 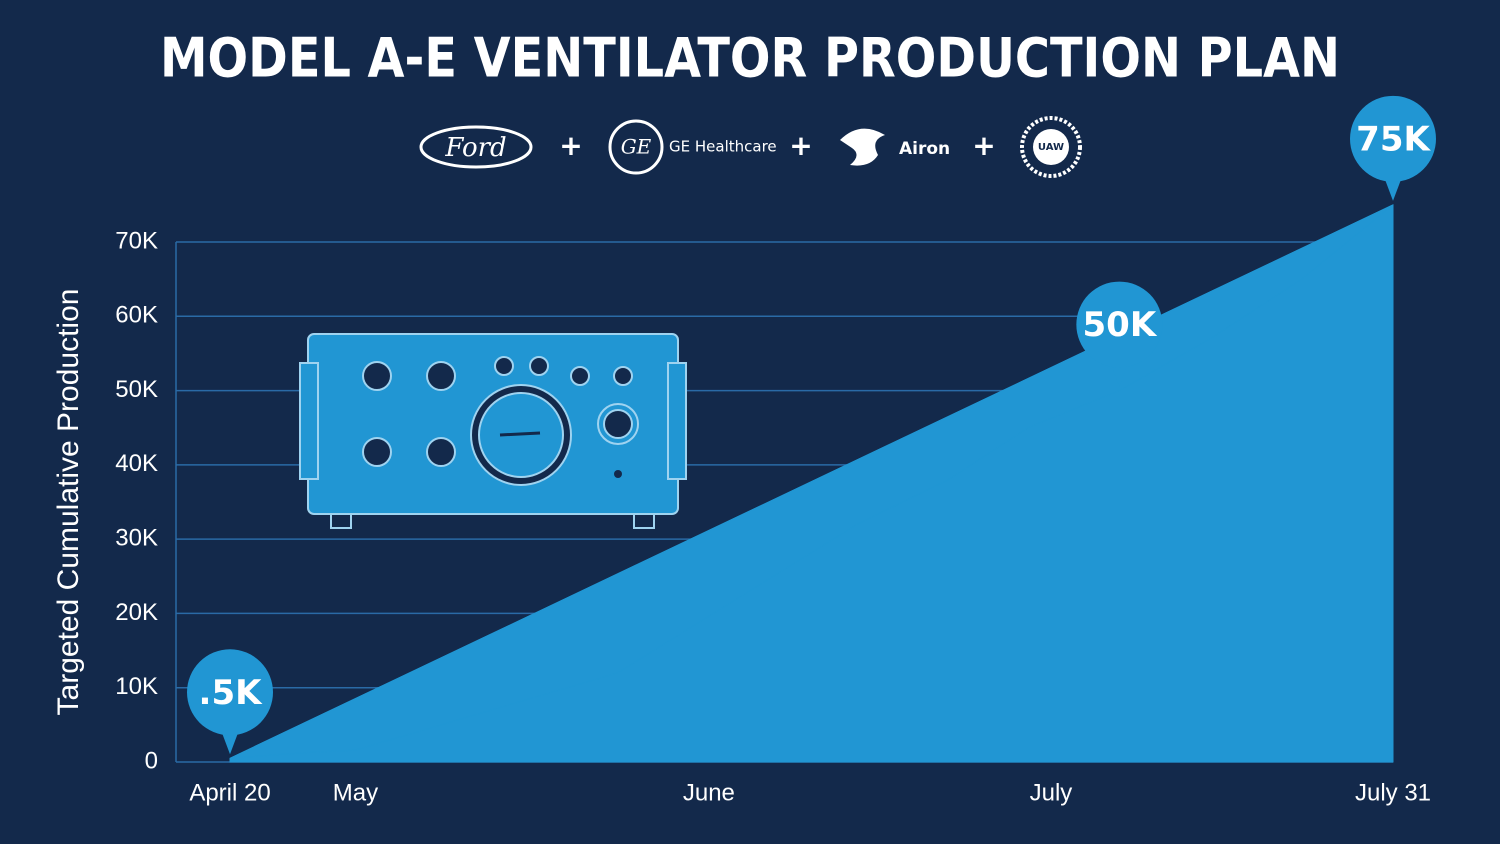 I want to click on ge-logo, so click(x=636, y=147).